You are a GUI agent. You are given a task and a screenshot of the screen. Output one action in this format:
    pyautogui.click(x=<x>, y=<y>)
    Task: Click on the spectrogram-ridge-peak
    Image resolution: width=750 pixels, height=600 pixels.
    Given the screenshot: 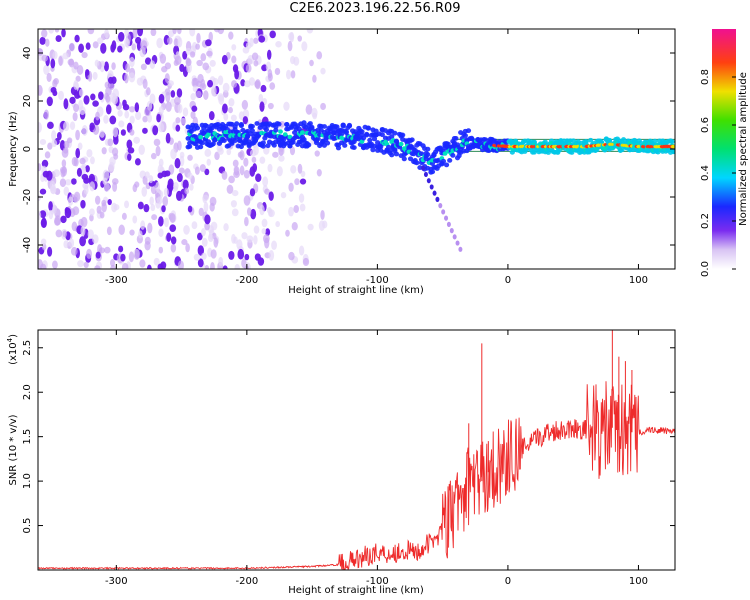 What is the action you would take?
    pyautogui.click(x=672, y=146)
    